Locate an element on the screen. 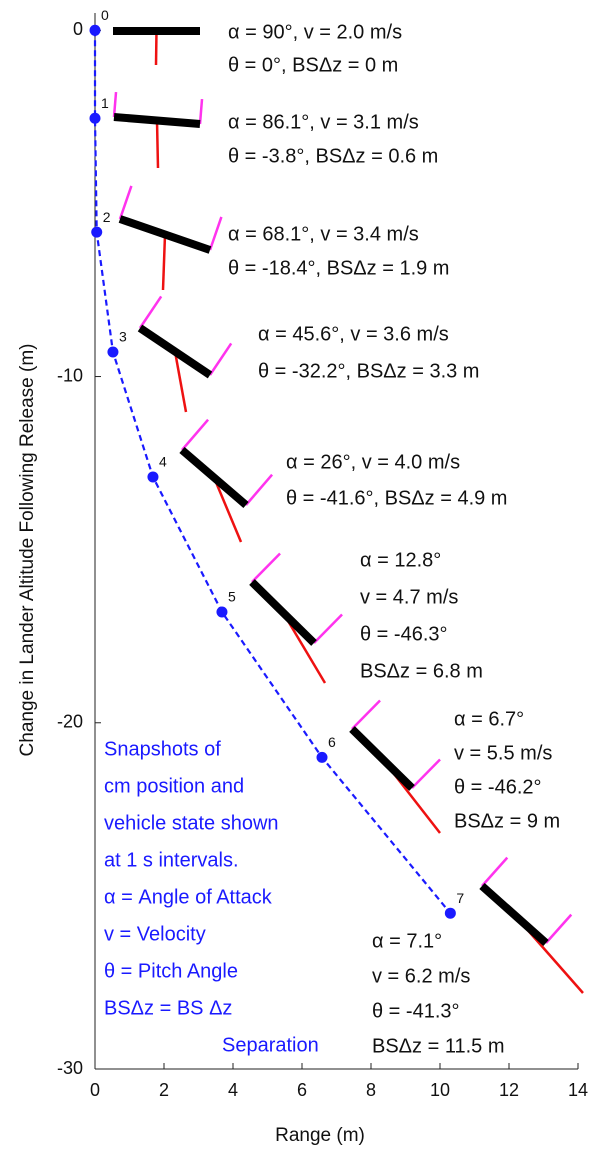 This screenshot has width=607, height=1160. y-tick-label: -20 is located at coordinates (70, 722).